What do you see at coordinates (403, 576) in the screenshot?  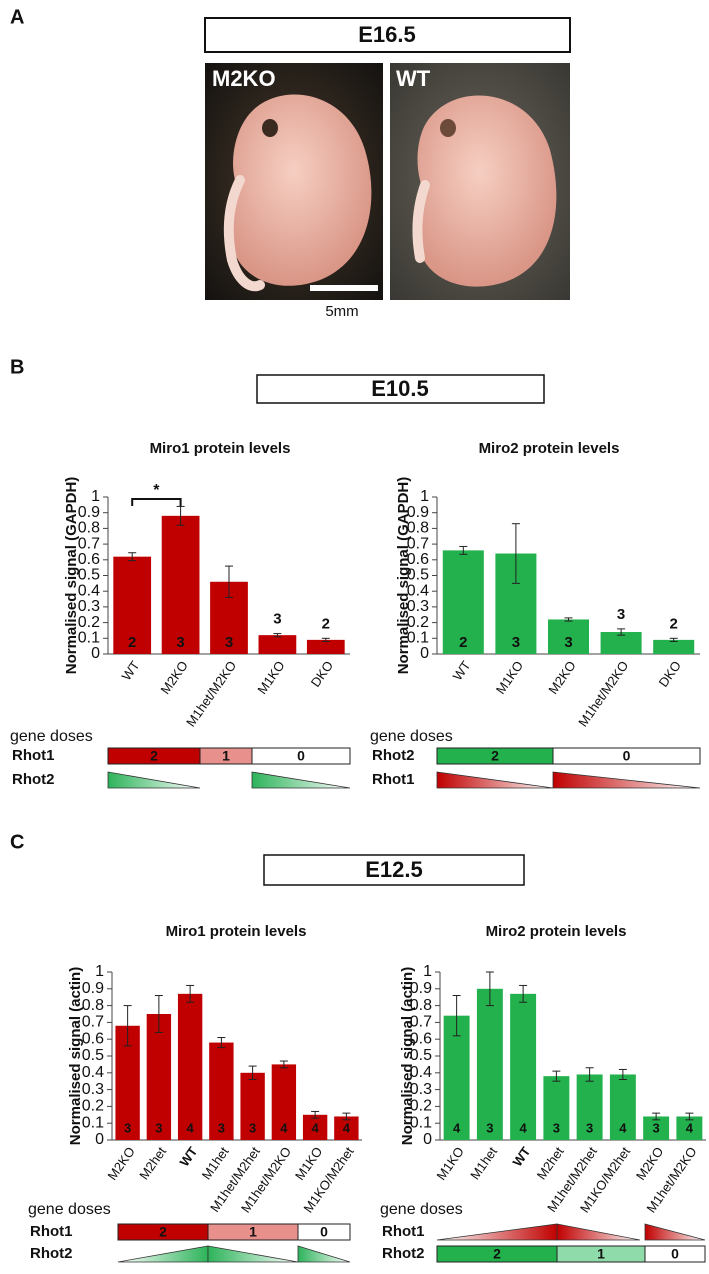 I see `y-axis-label: Normalised signal (GAPDH)` at bounding box center [403, 576].